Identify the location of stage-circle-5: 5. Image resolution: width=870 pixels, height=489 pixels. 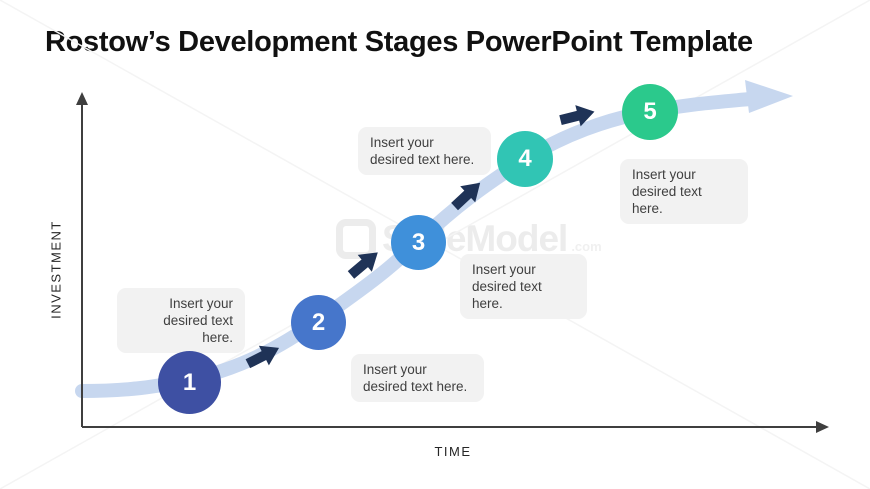
(650, 112).